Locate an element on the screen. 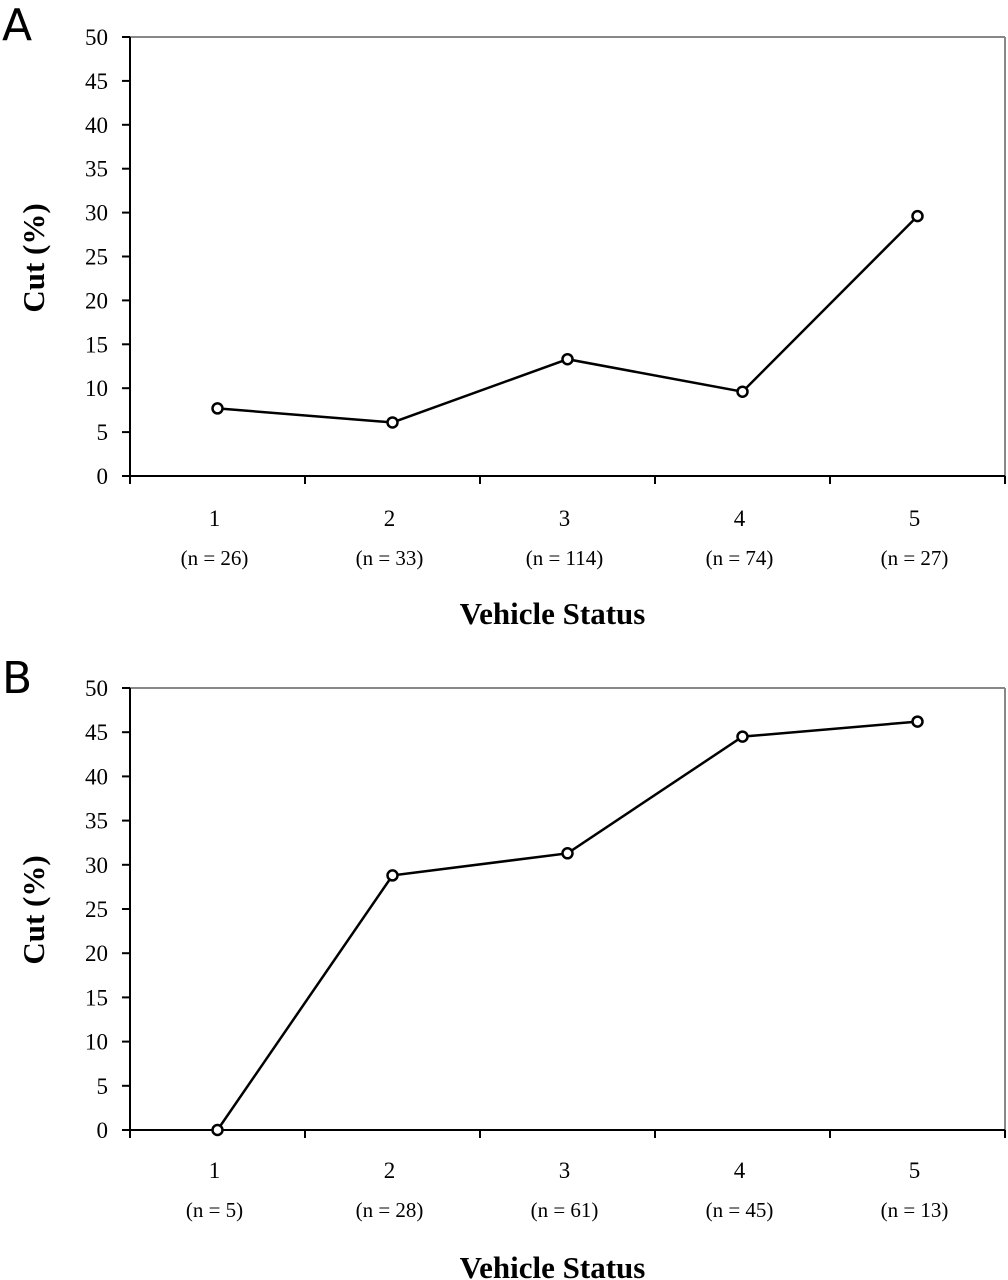 The width and height of the screenshot is (1008, 1280). panel-letter: B is located at coordinates (17, 678).